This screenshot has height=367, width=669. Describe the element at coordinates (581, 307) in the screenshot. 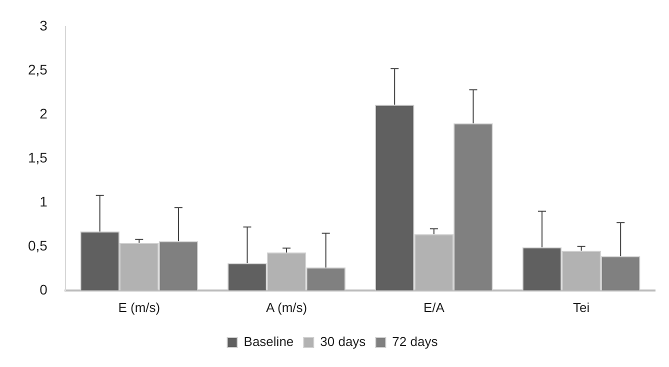

I see `x-tick-label: Tei` at that location.